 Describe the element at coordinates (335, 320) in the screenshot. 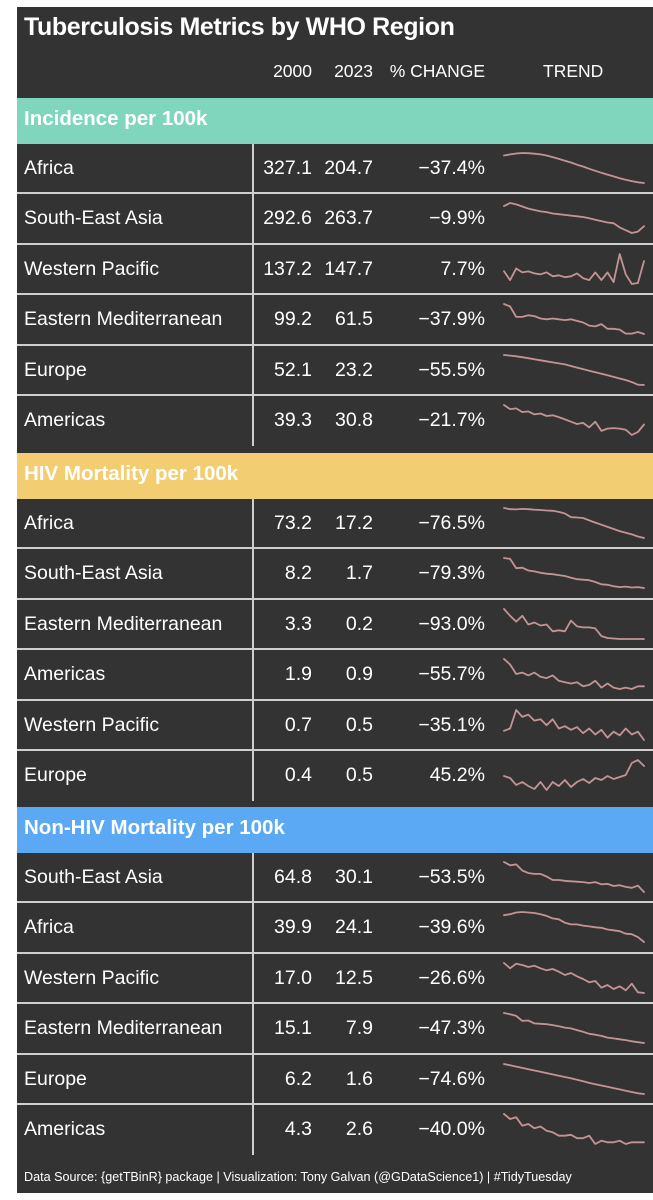

I see `table-row: Eastern Mediterranean 99.2 61.5 −37.9%` at that location.